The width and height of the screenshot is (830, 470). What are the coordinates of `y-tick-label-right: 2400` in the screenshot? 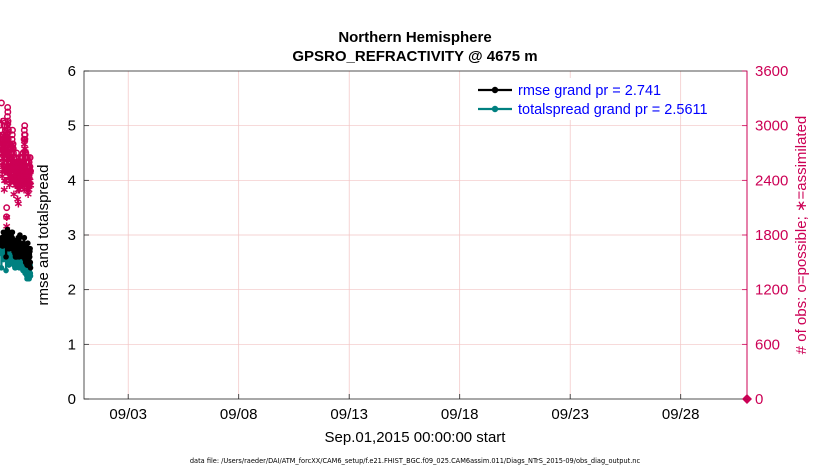 It's located at (771, 180).